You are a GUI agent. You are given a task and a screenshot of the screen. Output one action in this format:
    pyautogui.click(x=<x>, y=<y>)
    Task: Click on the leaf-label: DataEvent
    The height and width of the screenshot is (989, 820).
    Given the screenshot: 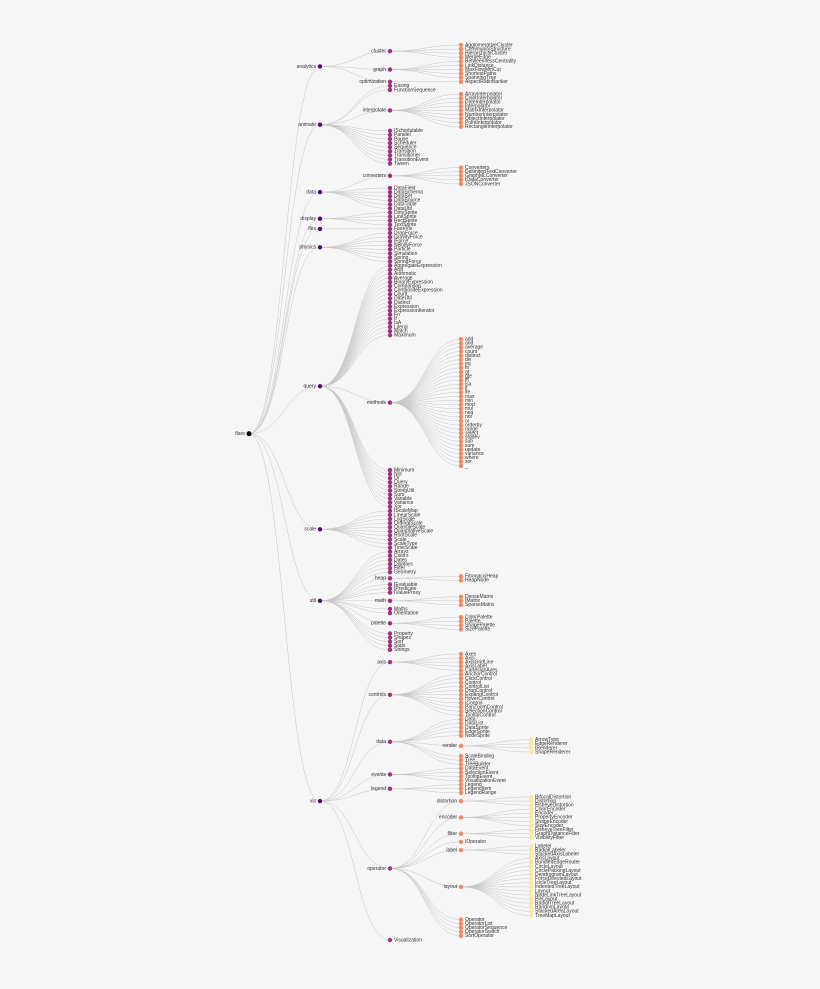 What is the action you would take?
    pyautogui.click(x=477, y=769)
    